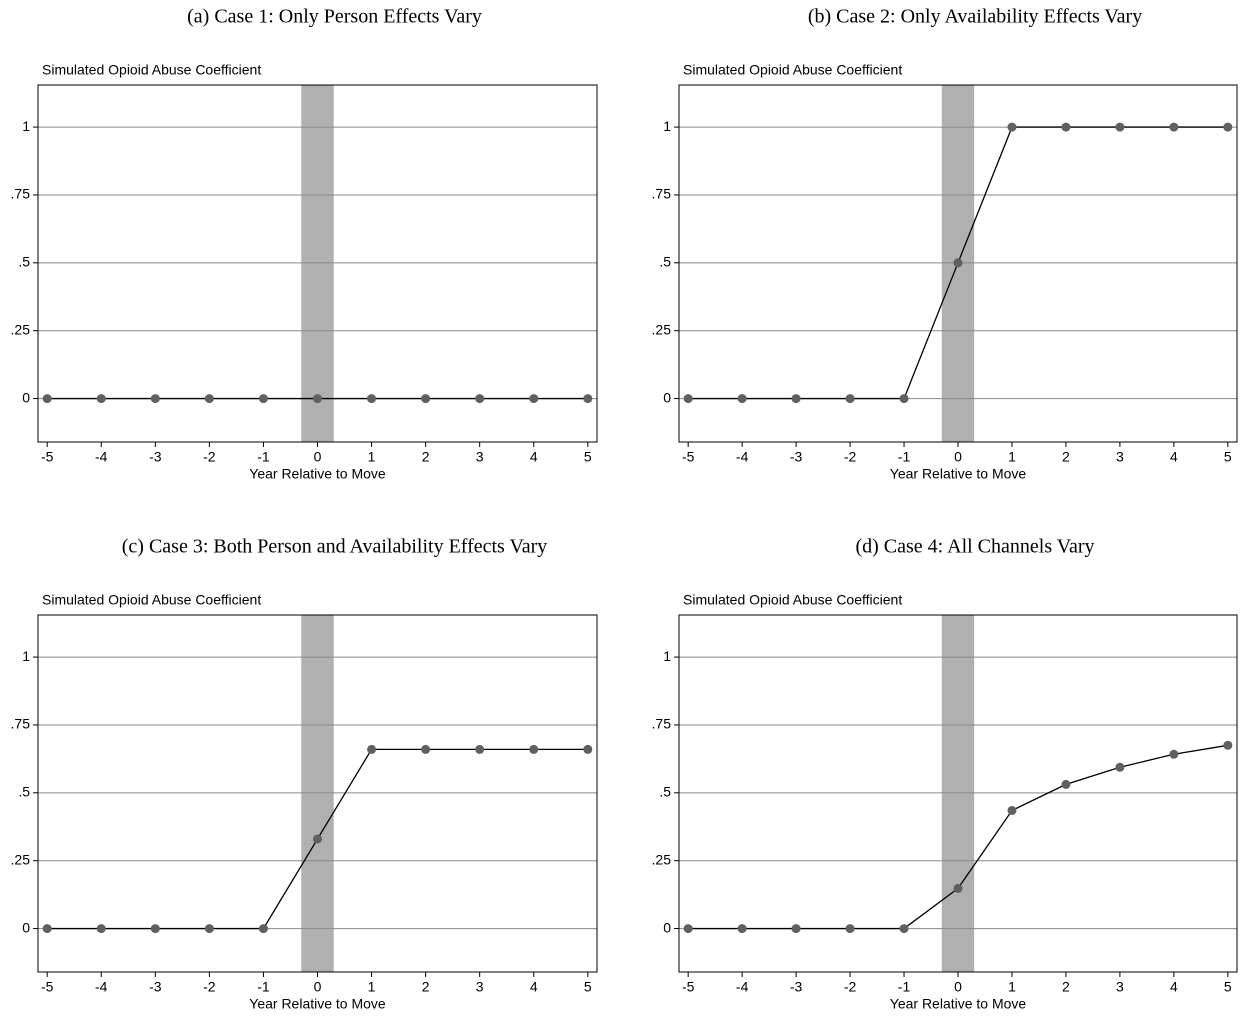  What do you see at coordinates (796, 987) in the screenshot?
I see `x-tick-label: -3` at bounding box center [796, 987].